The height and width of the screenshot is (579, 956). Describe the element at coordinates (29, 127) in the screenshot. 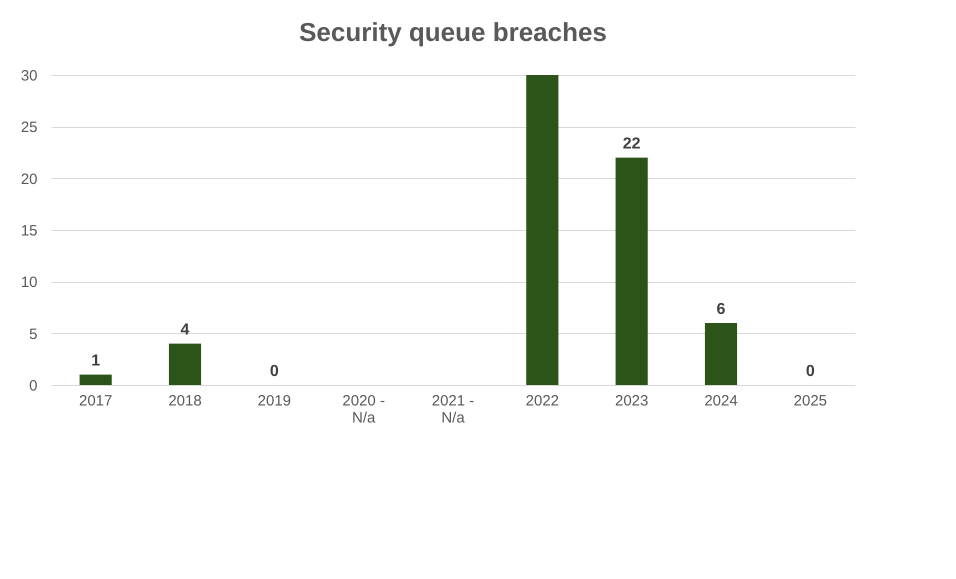

I see `y-tick-label: 25` at that location.